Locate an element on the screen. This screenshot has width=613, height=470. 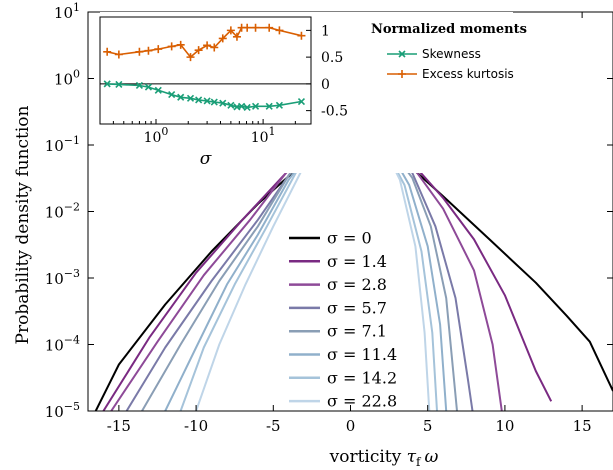
y-tick-label-exponent: −2 is located at coordinates (72, 207).